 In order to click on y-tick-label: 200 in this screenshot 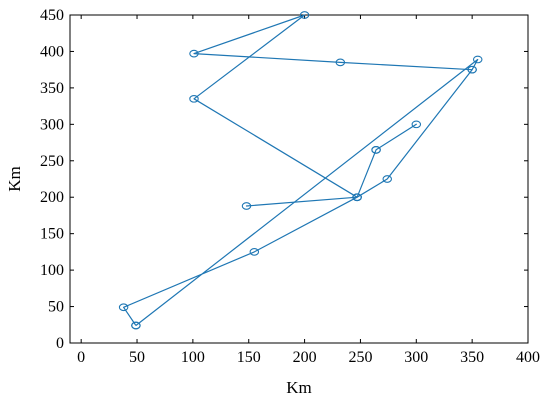, I will do `click(52, 197)`.